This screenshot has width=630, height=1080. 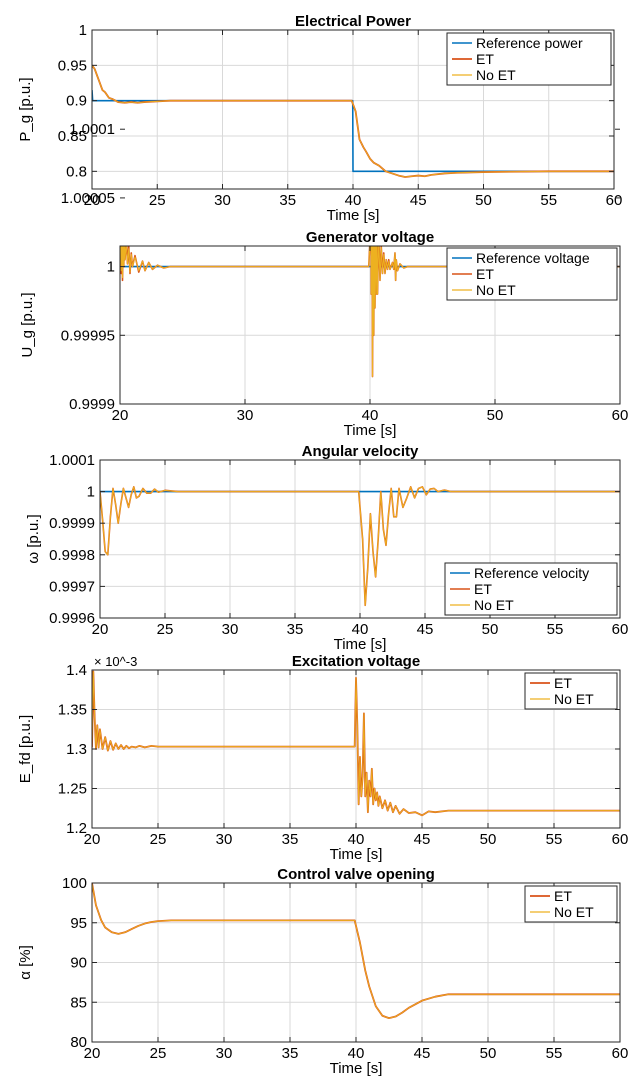 I want to click on y-tick-label: 100, so click(x=74, y=883).